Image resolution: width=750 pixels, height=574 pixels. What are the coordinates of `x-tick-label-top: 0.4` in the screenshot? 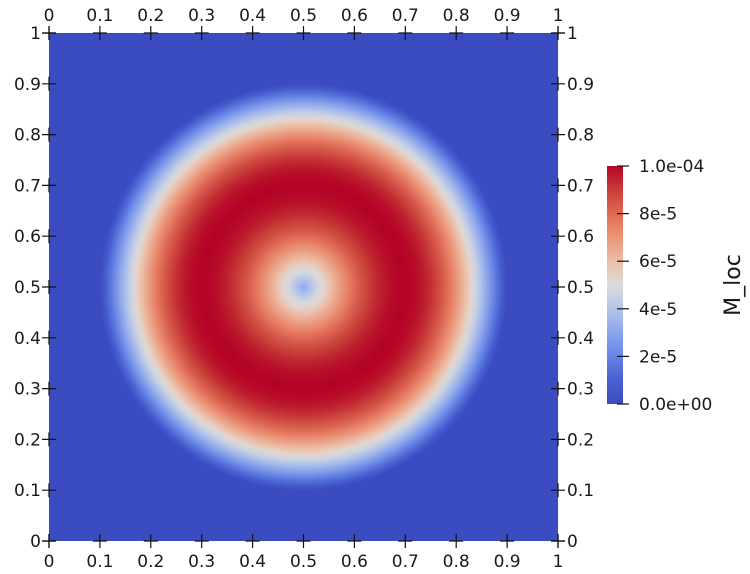 It's located at (252, 16).